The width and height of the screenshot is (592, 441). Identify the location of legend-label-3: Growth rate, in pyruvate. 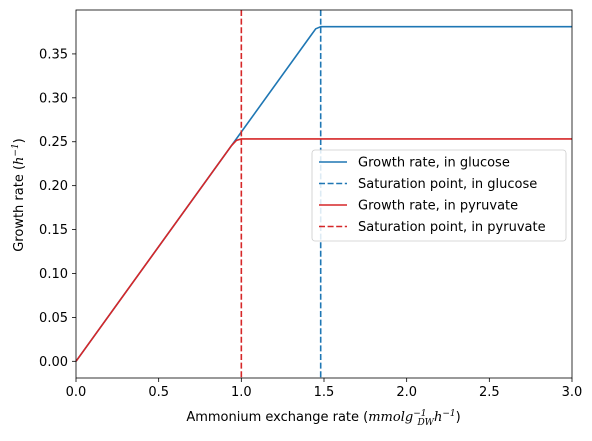
(438, 206).